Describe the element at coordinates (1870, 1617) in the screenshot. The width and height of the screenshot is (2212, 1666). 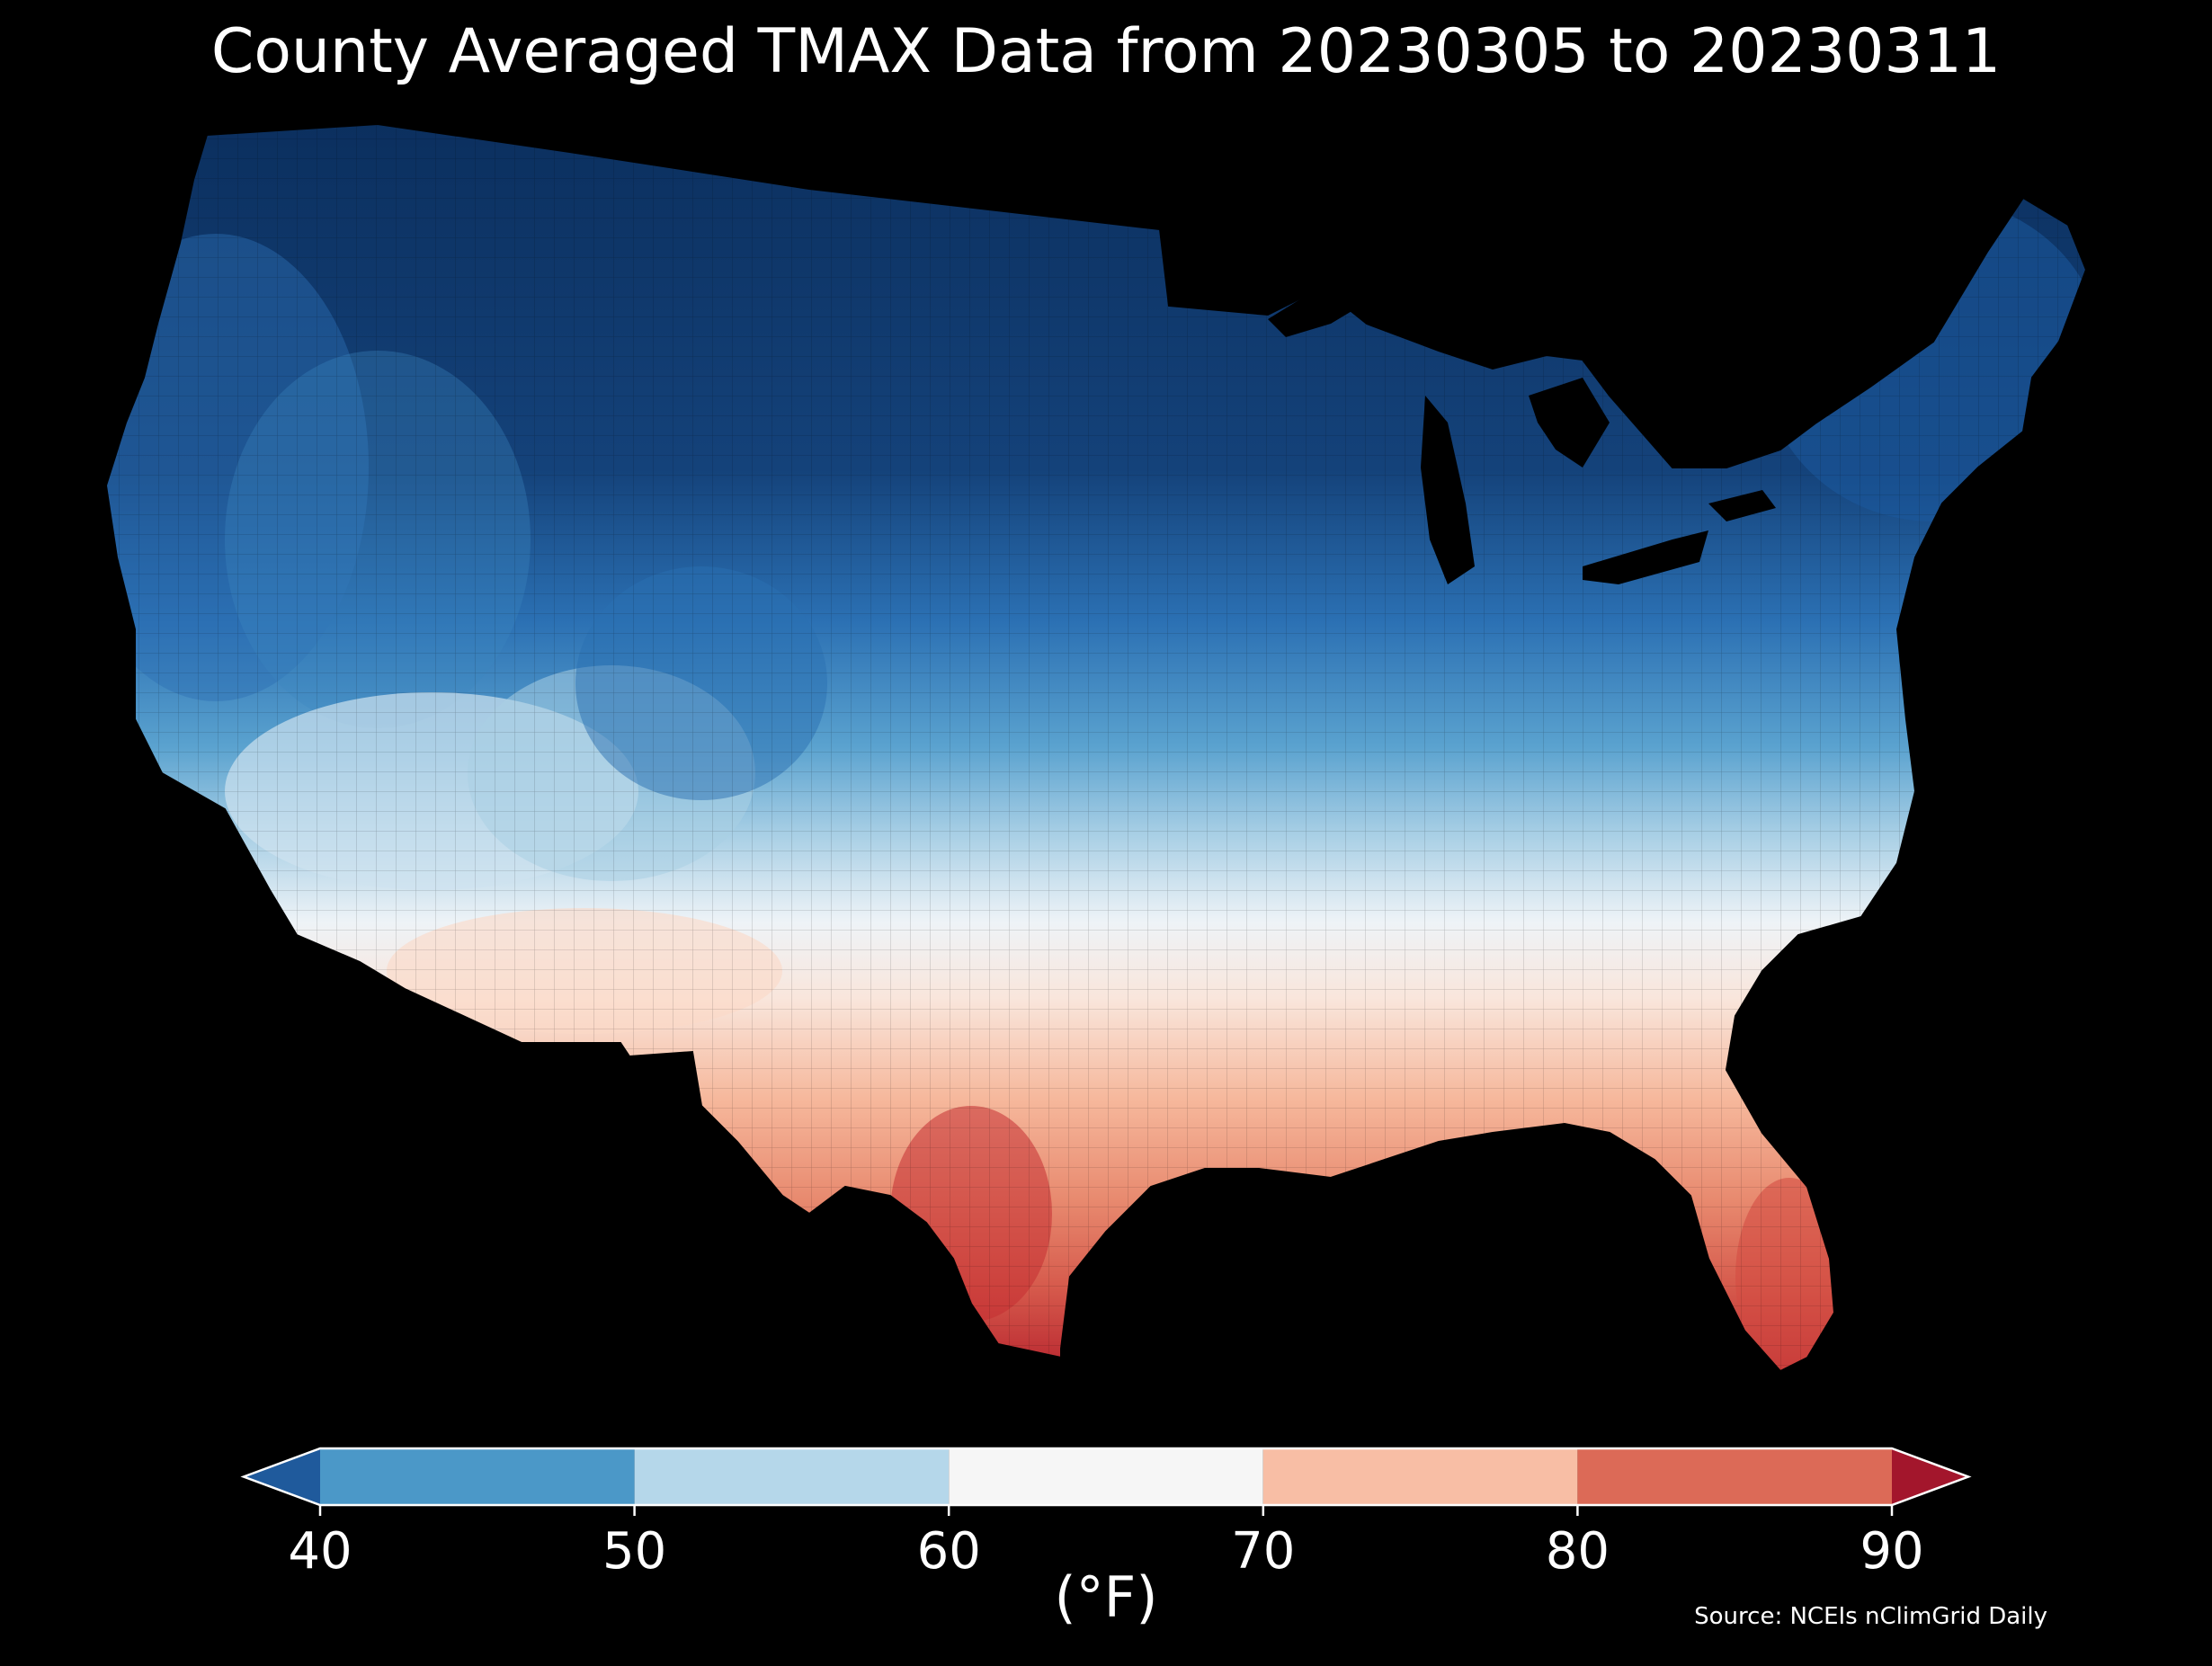
I see `source-credit: Source: NCEIs nClimGrid Daily` at that location.